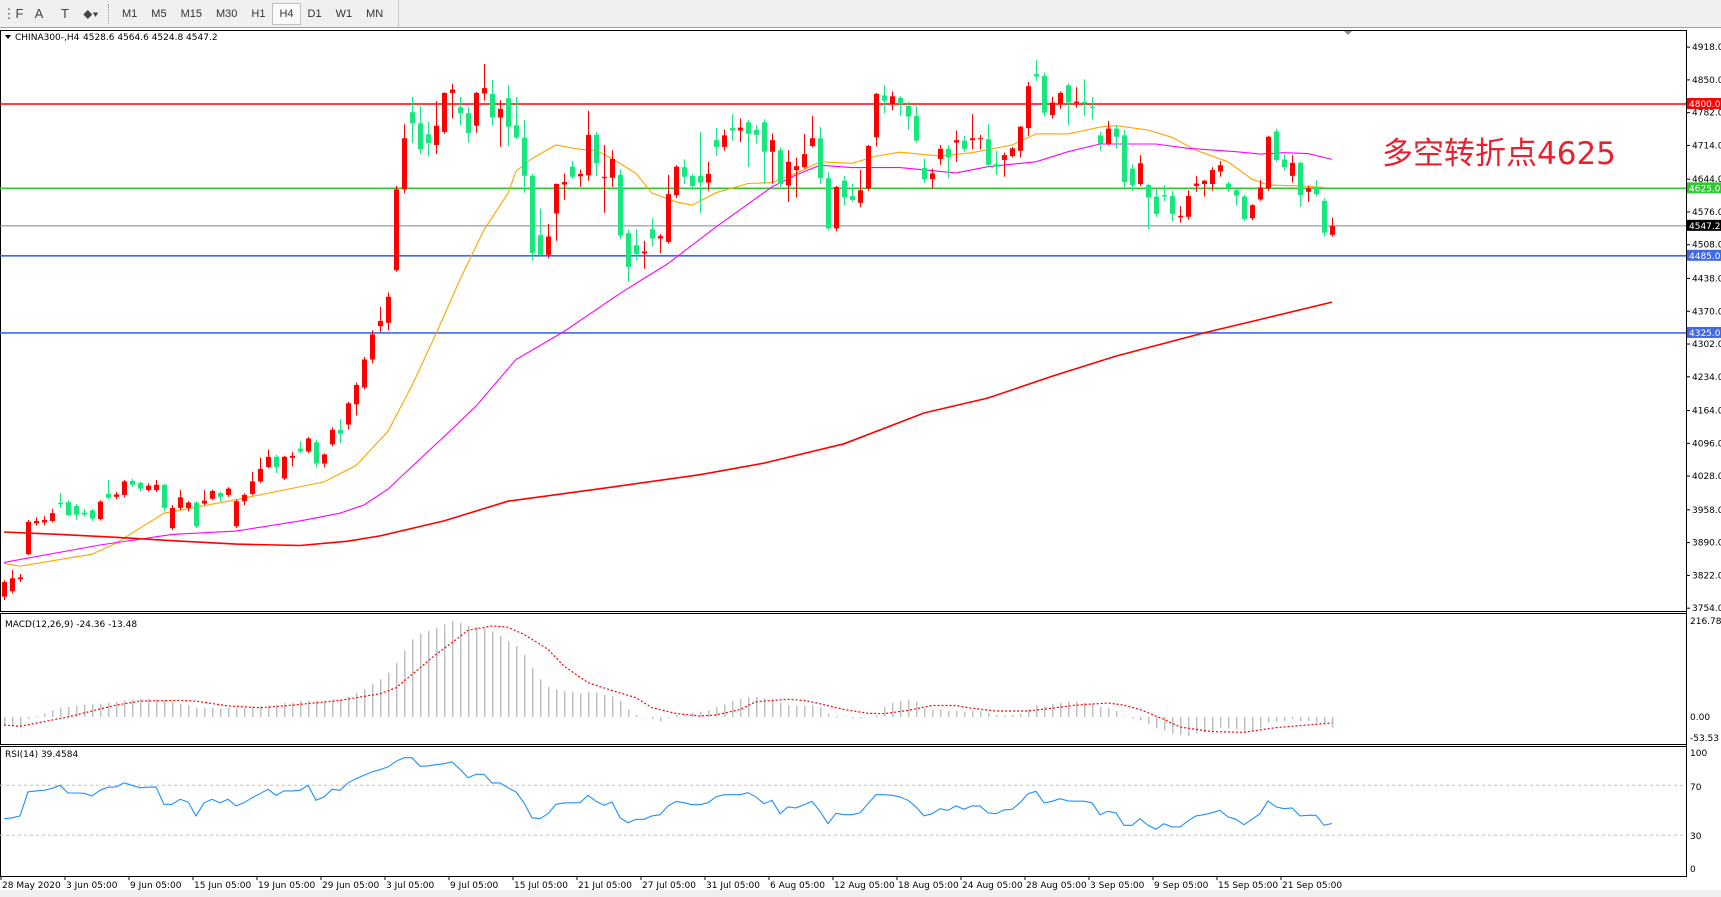  What do you see at coordinates (258, 13) in the screenshot?
I see `timeframe-h1-button: H1` at bounding box center [258, 13].